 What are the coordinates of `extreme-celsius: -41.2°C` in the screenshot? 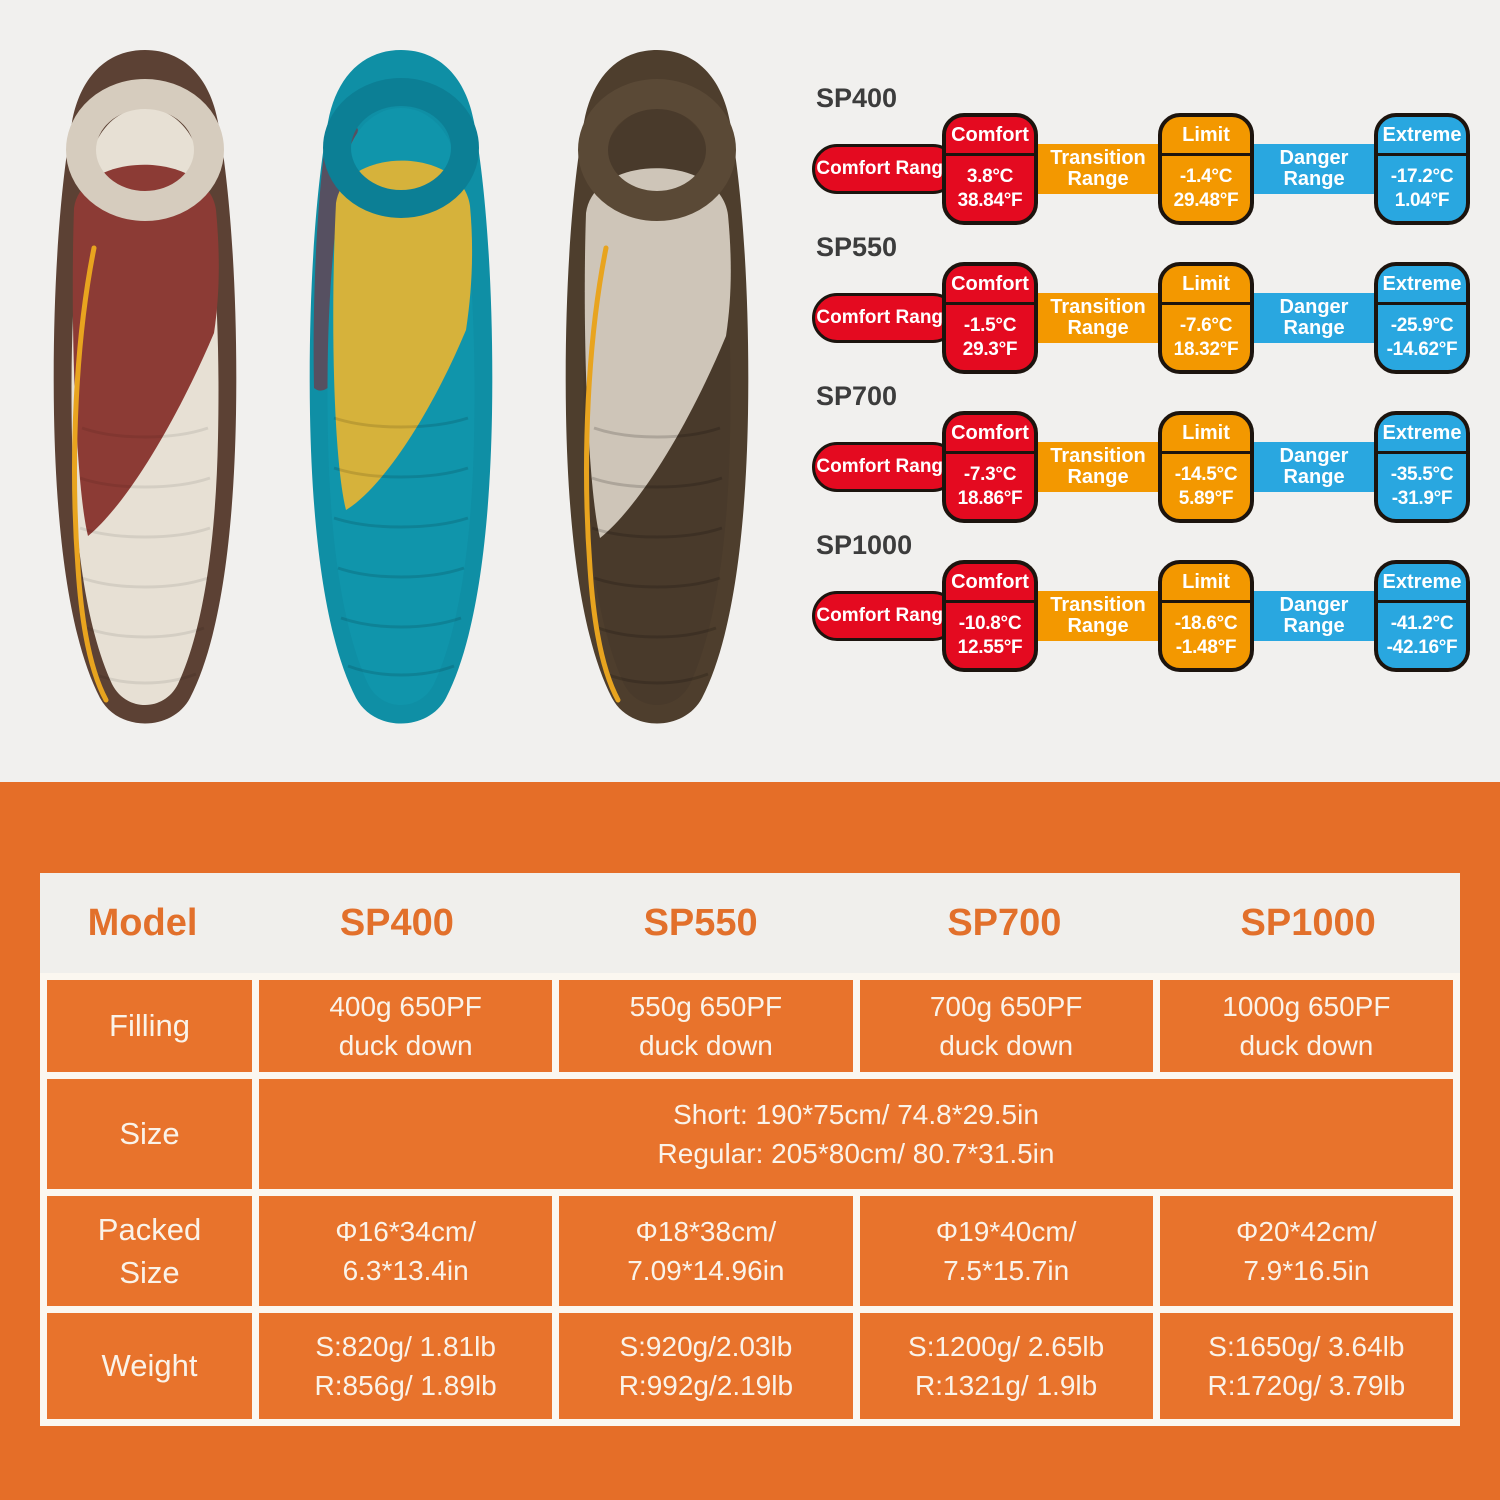 It's located at (1422, 624).